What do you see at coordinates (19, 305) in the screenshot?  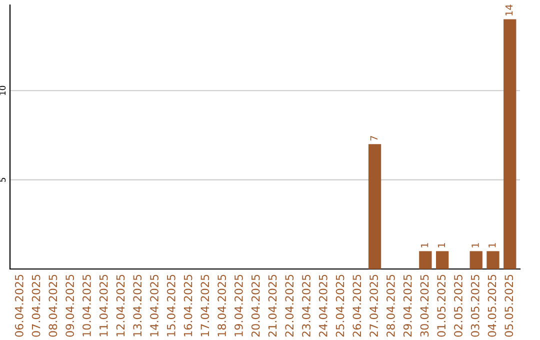 I see `x-tick-label: 06.04.2025` at bounding box center [19, 305].